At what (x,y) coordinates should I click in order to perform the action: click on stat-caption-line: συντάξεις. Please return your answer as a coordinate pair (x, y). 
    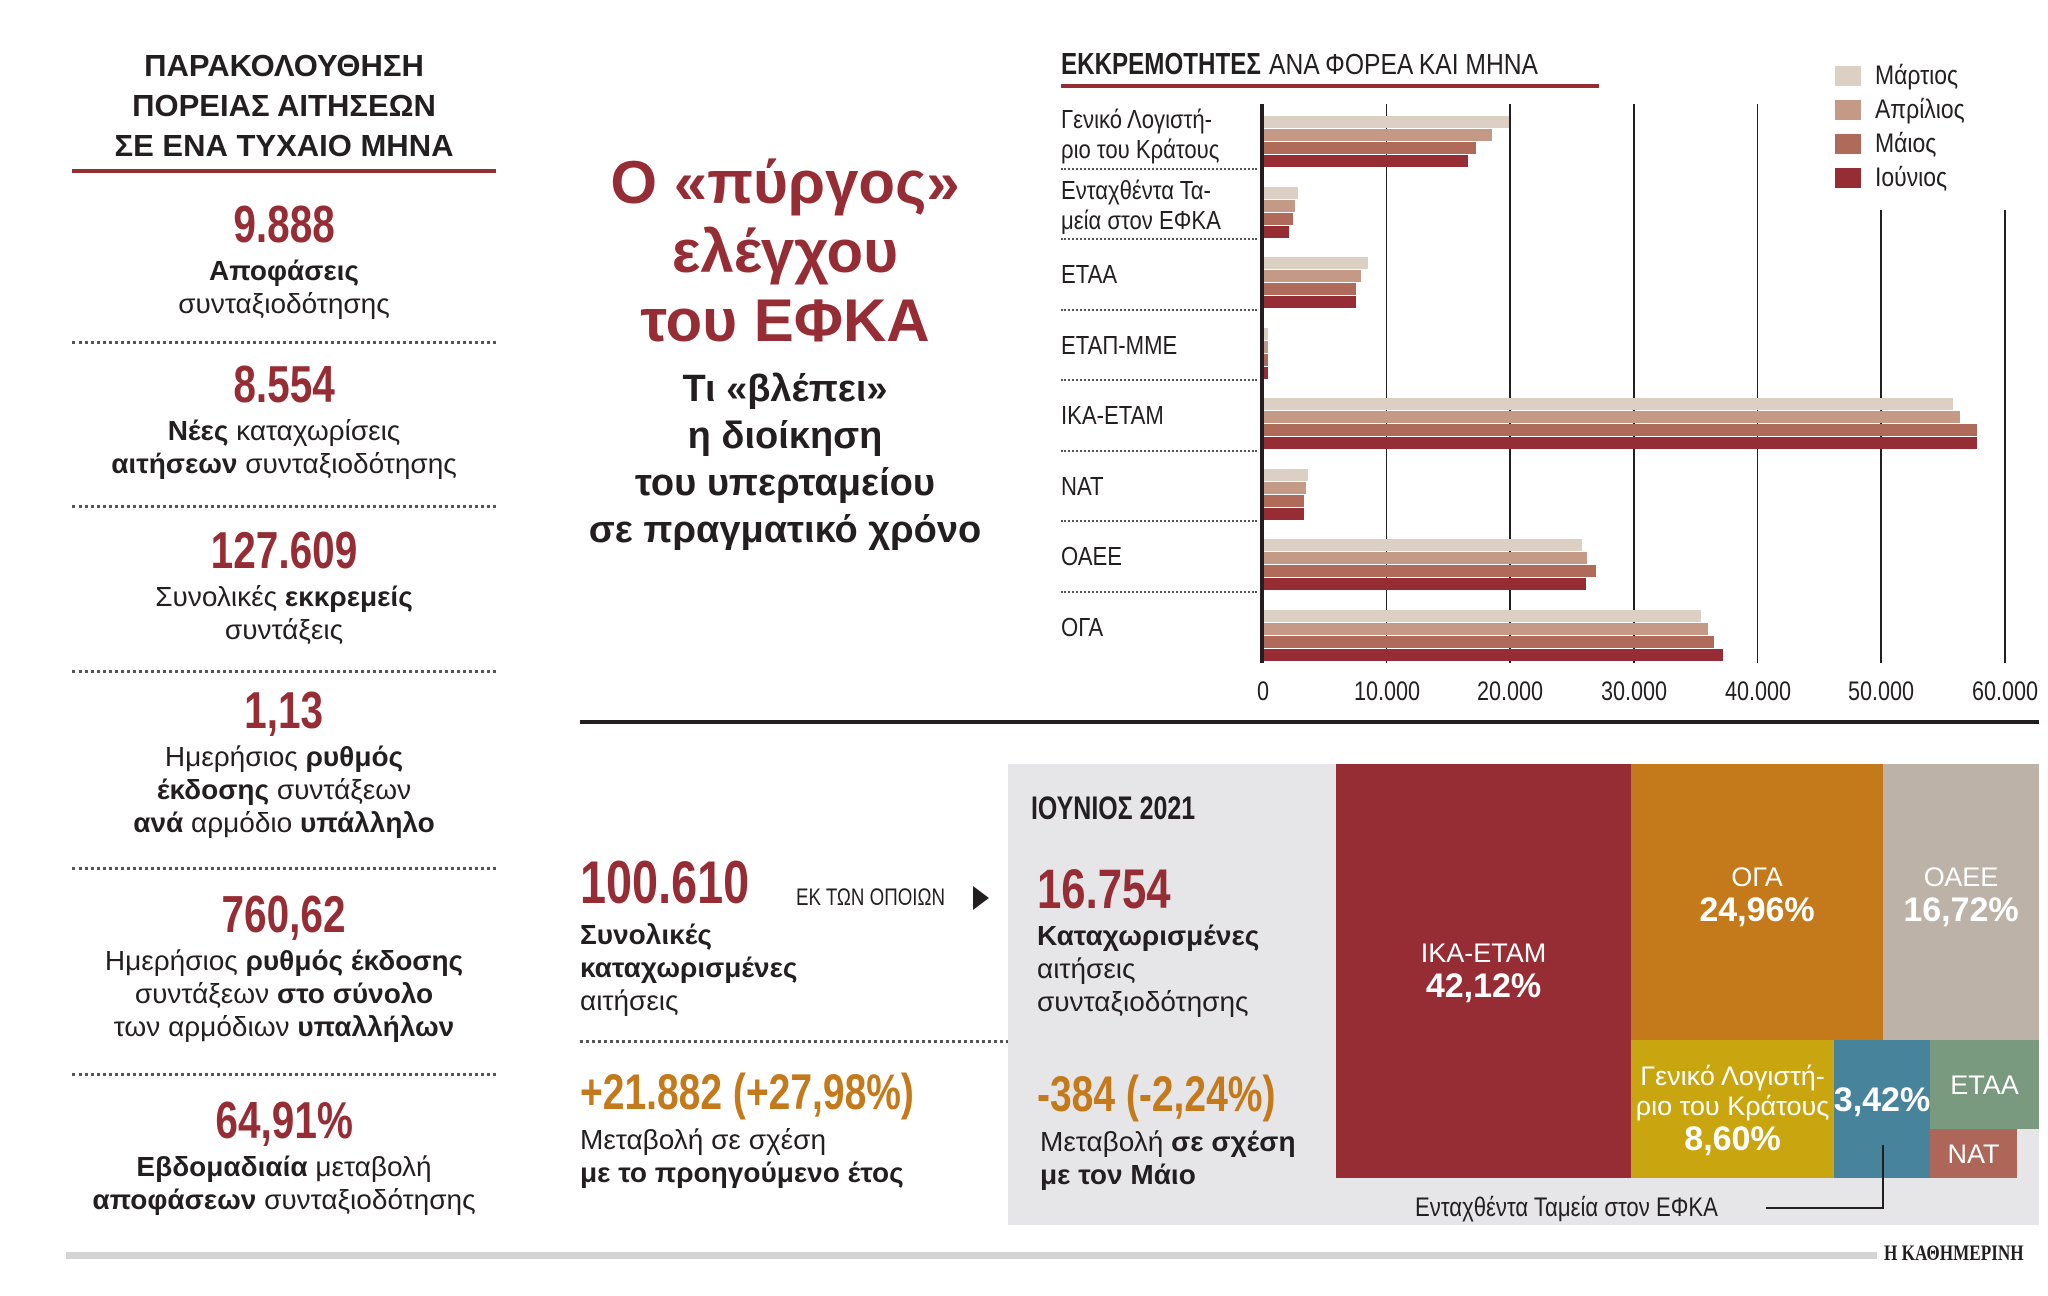
    Looking at the image, I should click on (284, 629).